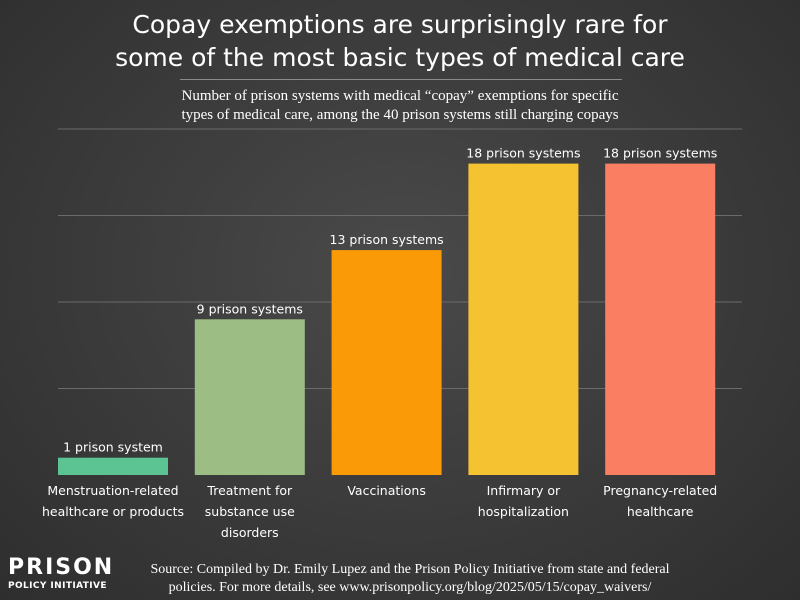  I want to click on category-label-5-line-1: Pregnancy-related, so click(660, 490).